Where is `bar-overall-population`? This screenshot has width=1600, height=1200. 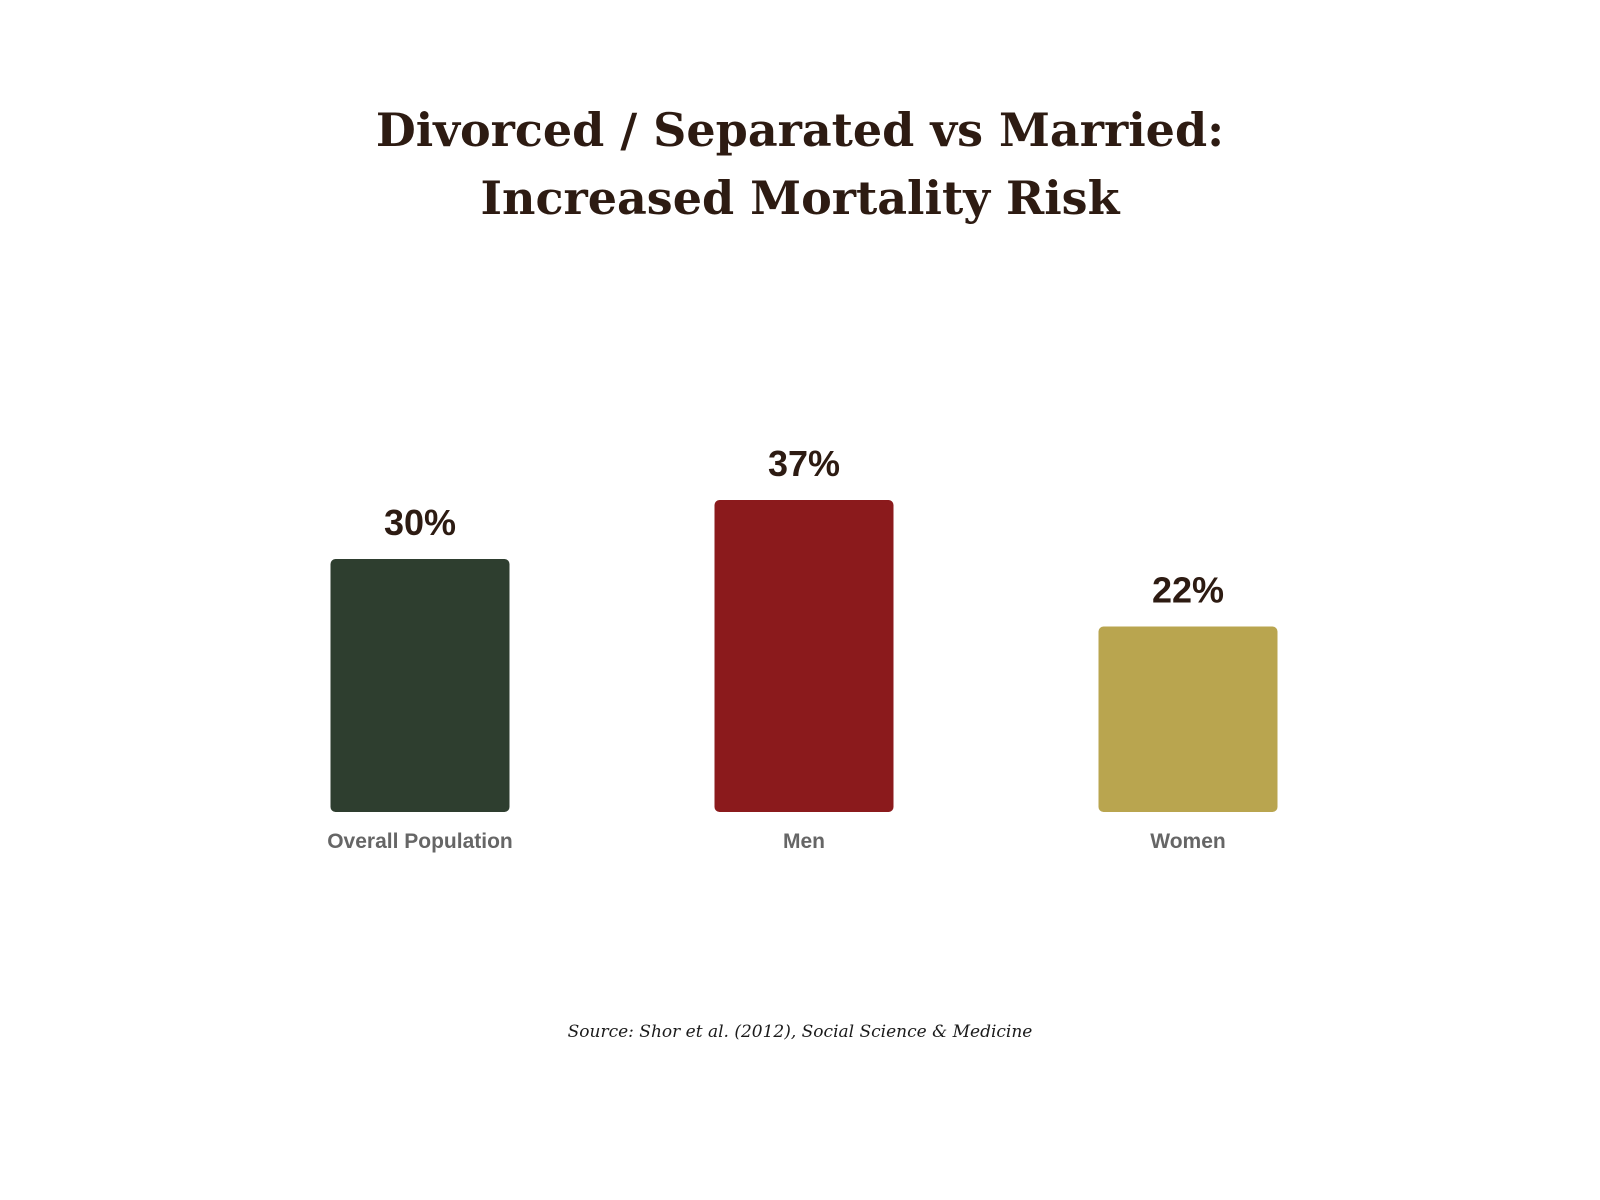 bar-overall-population is located at coordinates (420, 685).